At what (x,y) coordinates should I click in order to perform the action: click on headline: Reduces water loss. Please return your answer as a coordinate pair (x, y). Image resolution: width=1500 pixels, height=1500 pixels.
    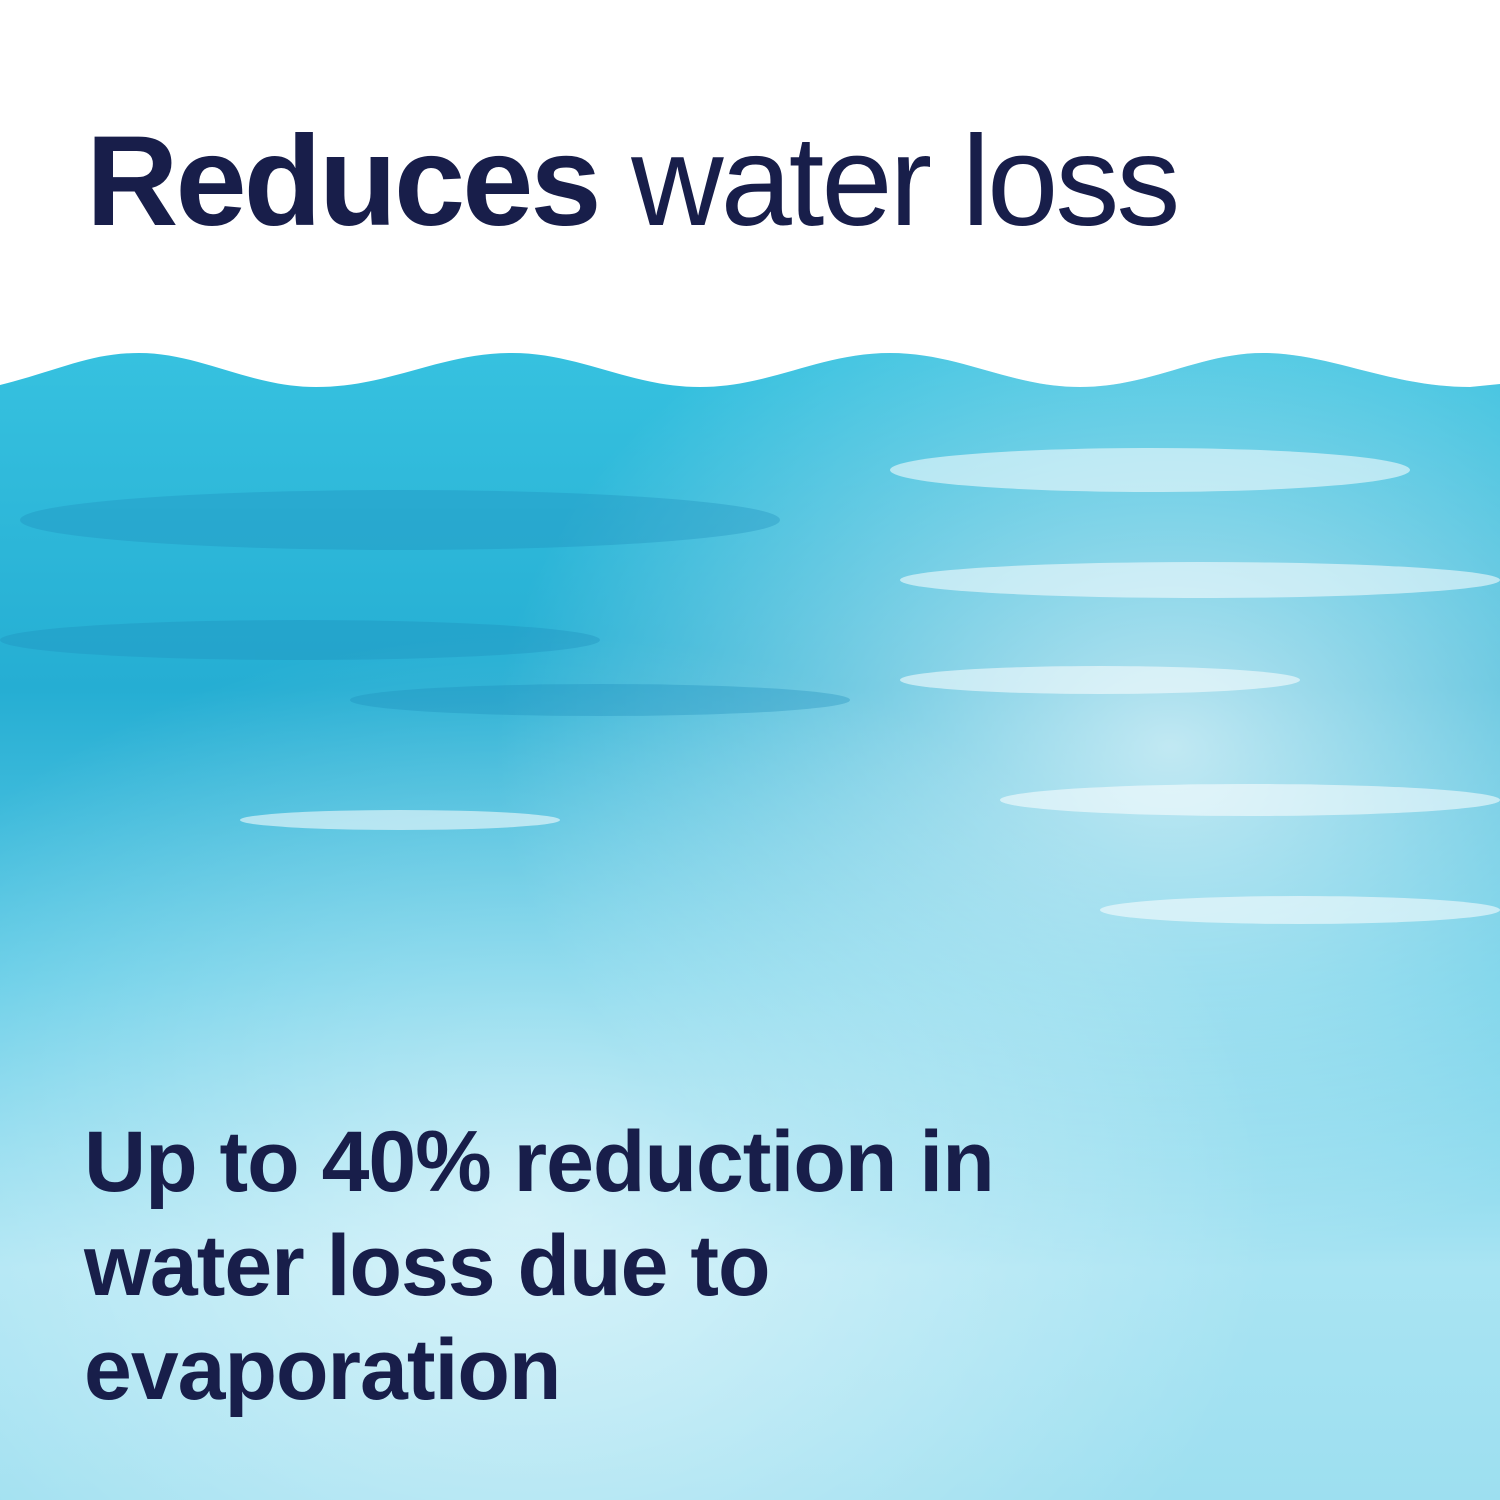
    Looking at the image, I should click on (633, 182).